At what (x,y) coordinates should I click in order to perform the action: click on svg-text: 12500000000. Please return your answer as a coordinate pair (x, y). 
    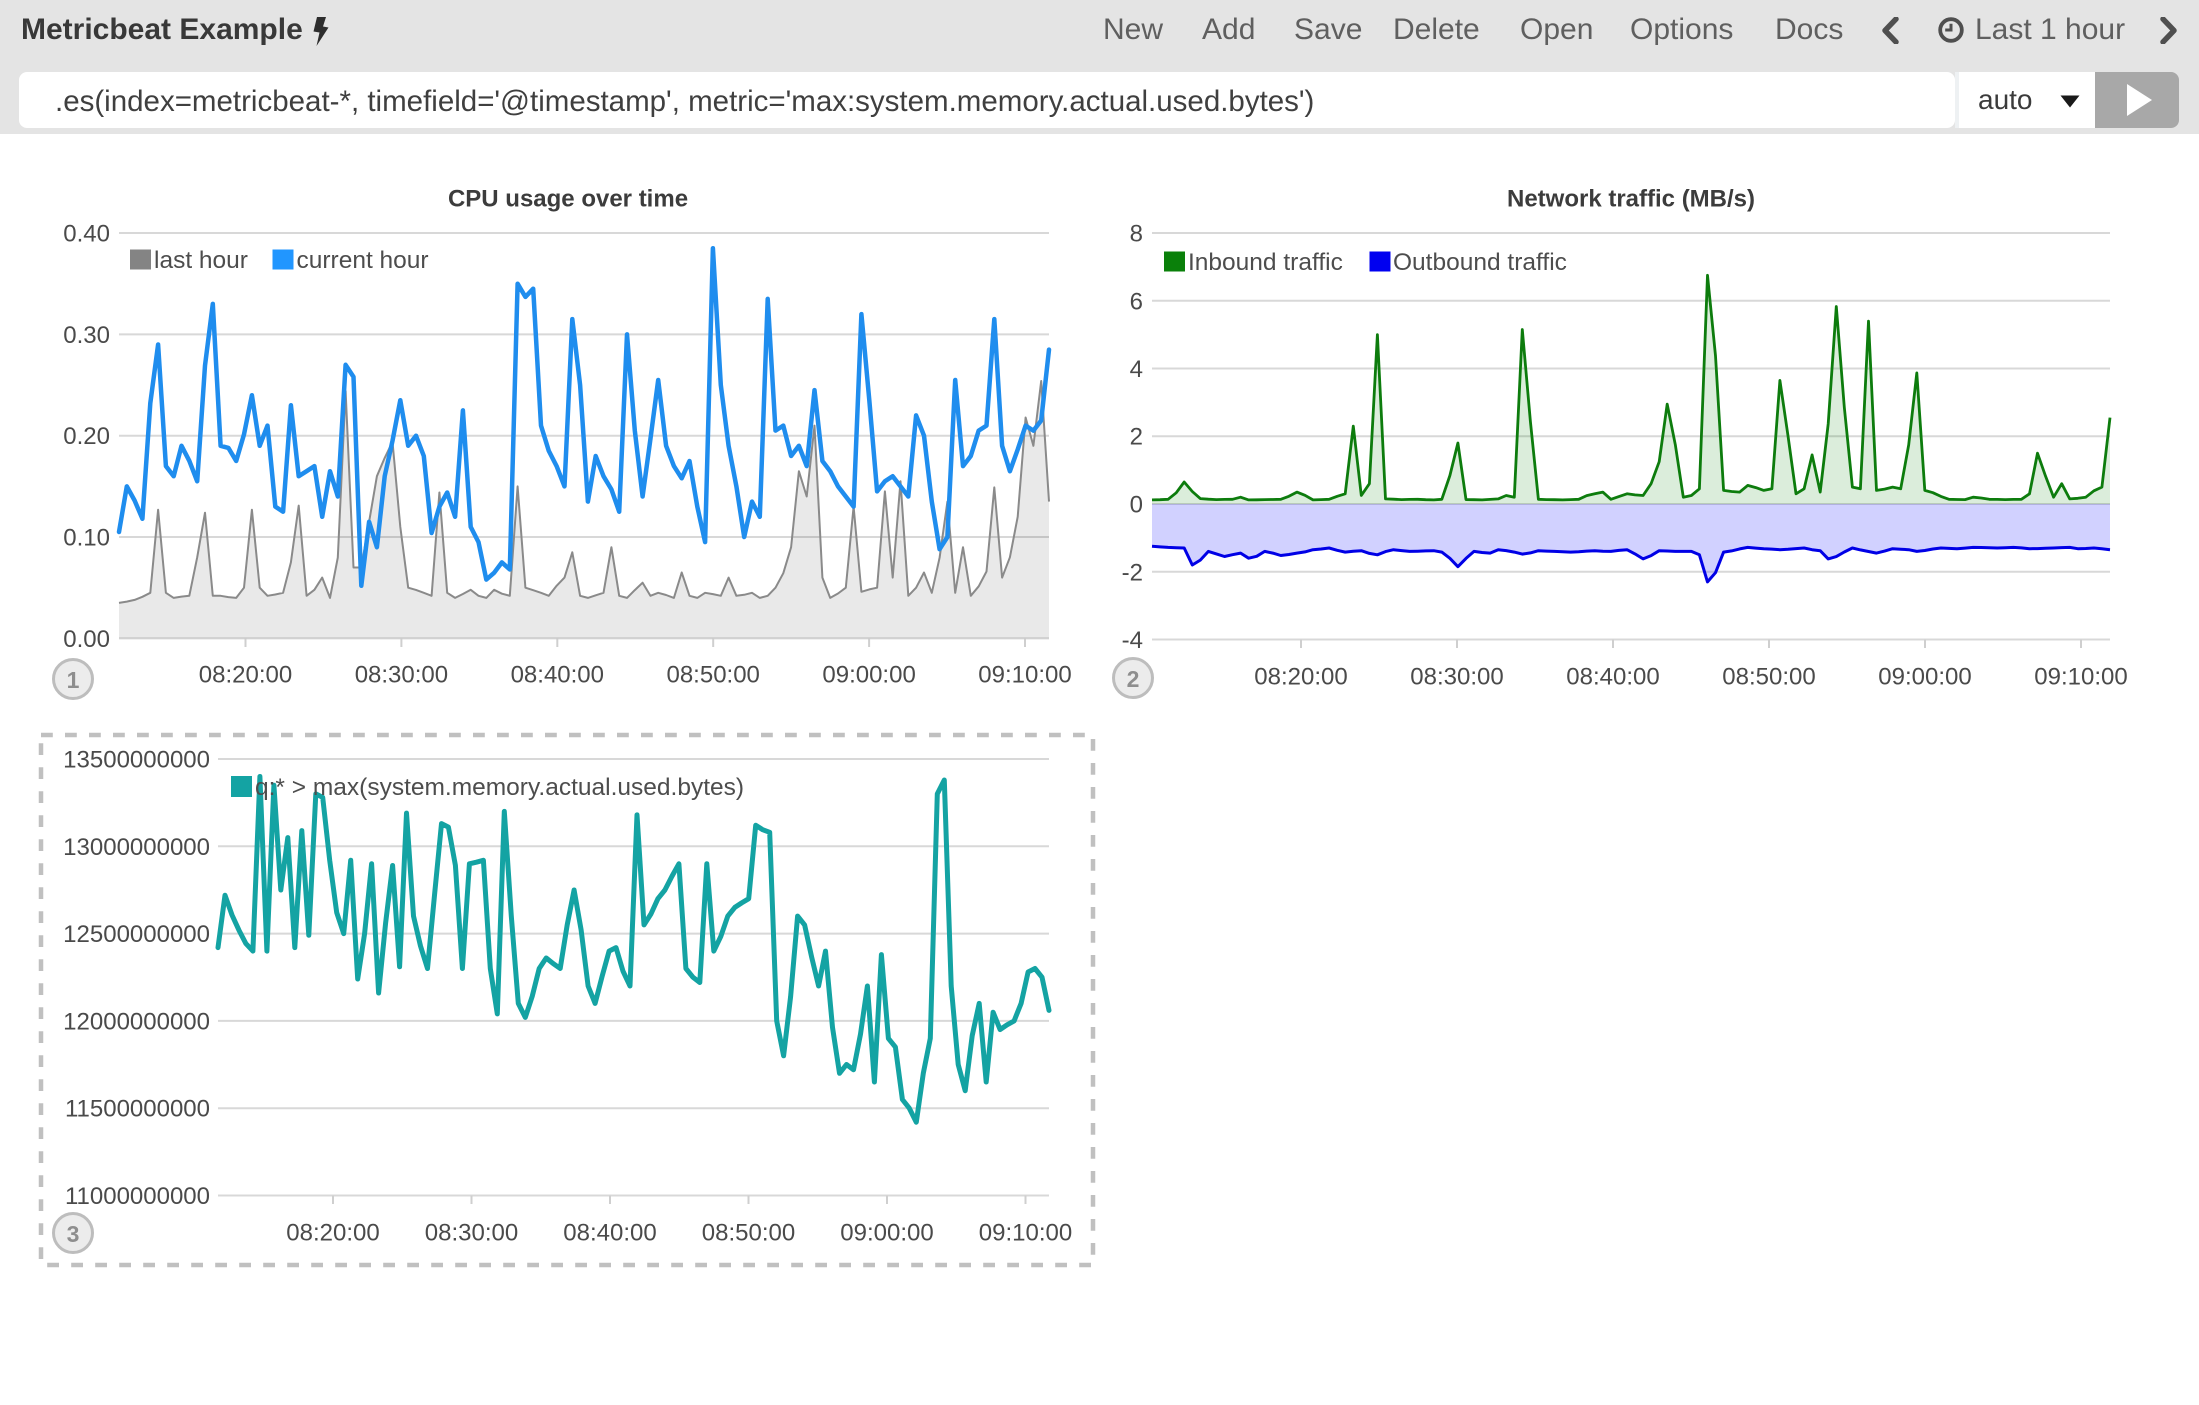
    Looking at the image, I should click on (136, 934).